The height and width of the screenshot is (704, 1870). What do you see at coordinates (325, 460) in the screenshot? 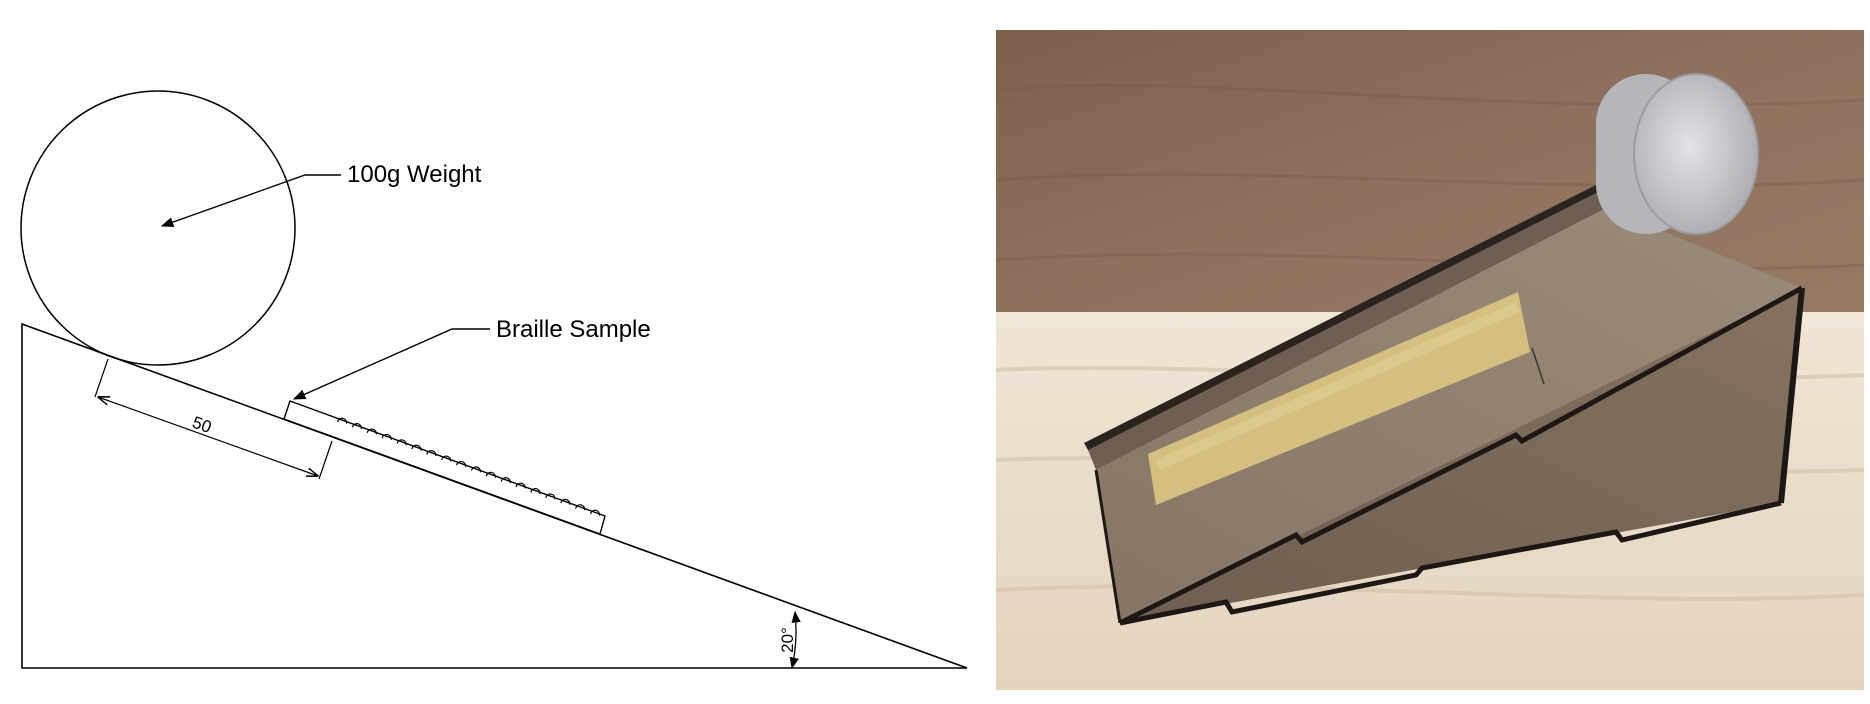
I see `dimension-extension-right` at bounding box center [325, 460].